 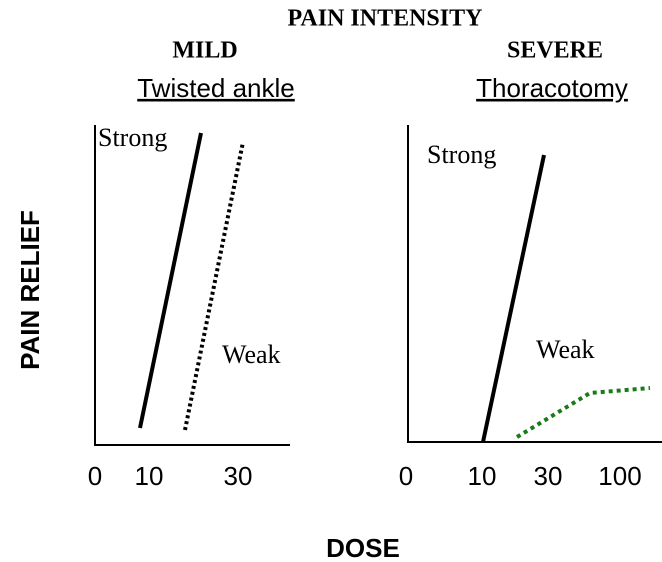 I want to click on tick-label: 100, so click(x=619, y=476).